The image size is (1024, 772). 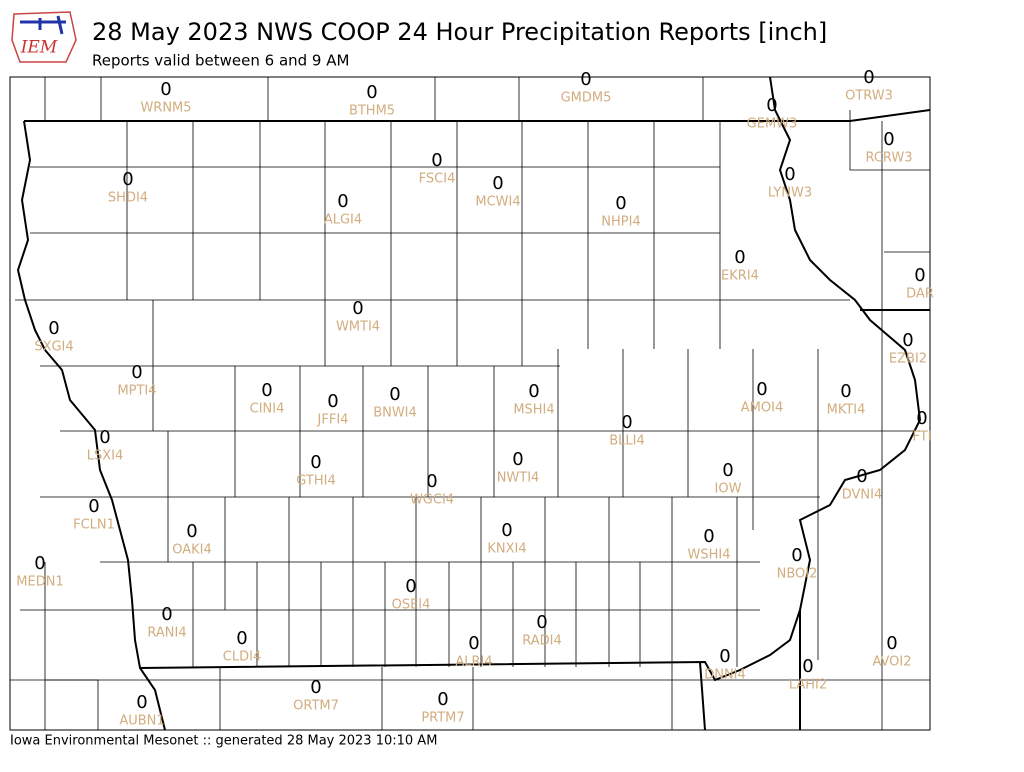 I want to click on station-id: LYNW3, so click(x=790, y=193).